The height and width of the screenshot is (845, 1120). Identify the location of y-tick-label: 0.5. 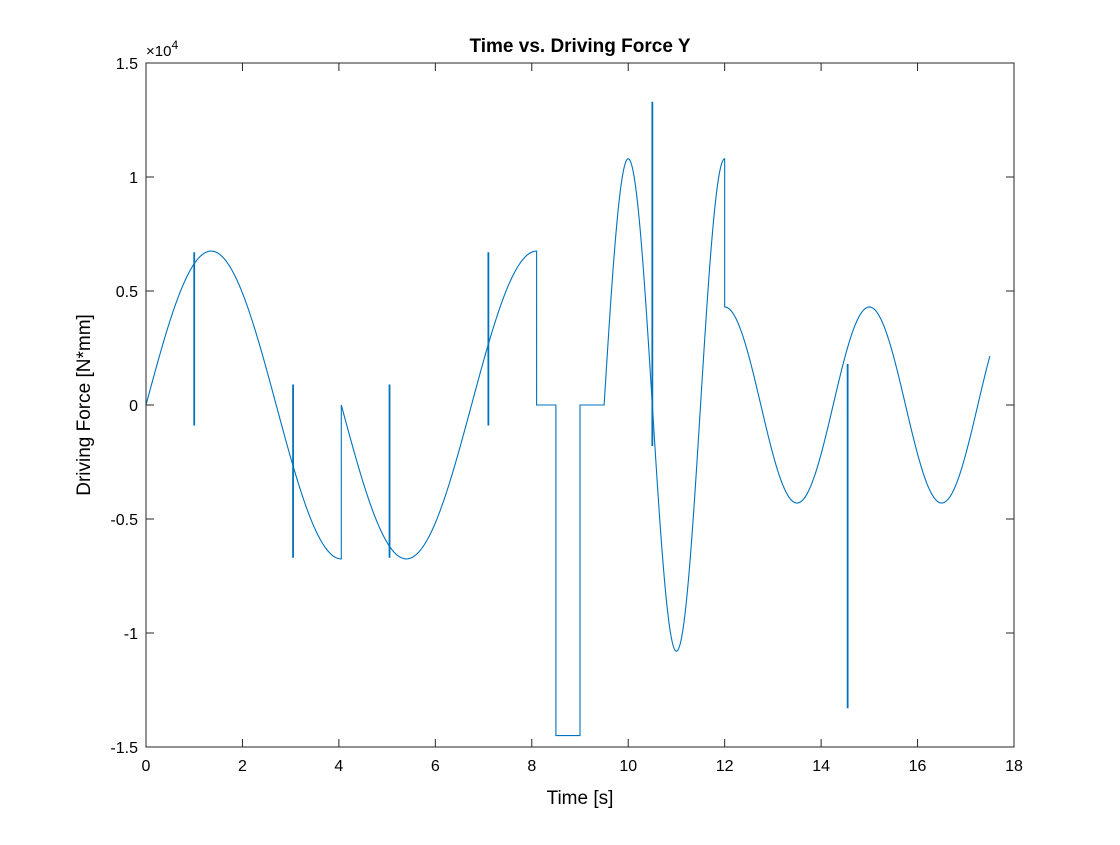
(127, 292).